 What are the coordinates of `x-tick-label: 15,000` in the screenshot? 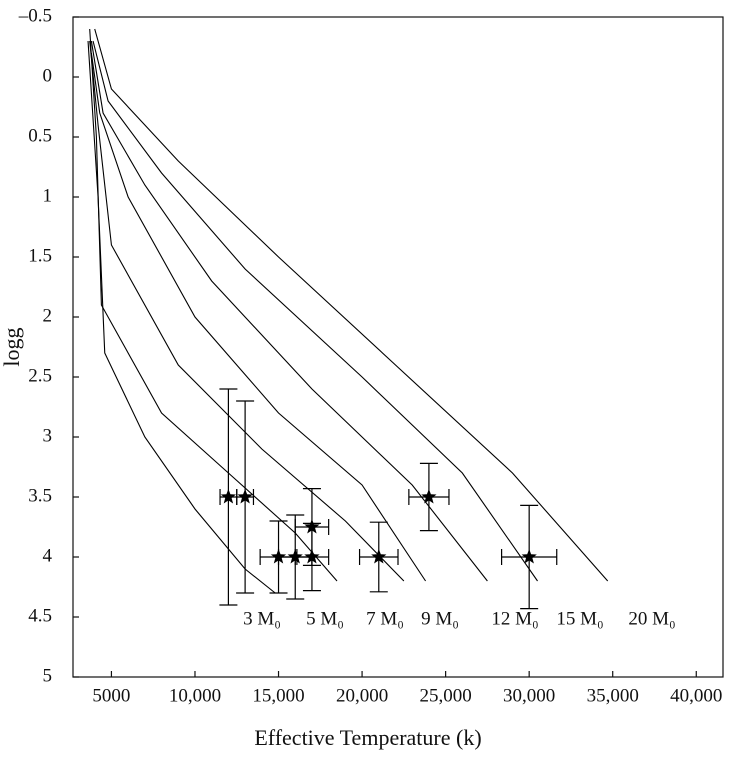 It's located at (278, 695).